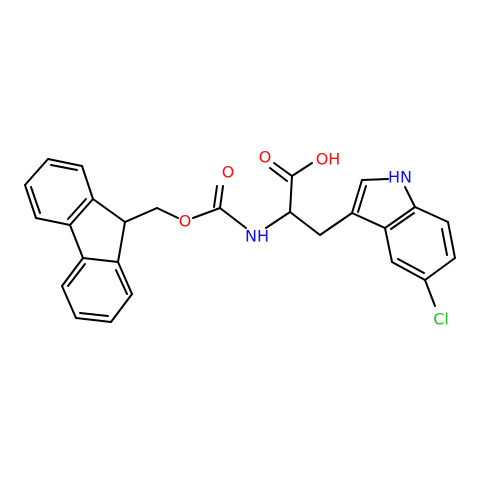 The width and height of the screenshot is (479, 479). What do you see at coordinates (400, 177) in the screenshot?
I see `atom-label: HN` at bounding box center [400, 177].